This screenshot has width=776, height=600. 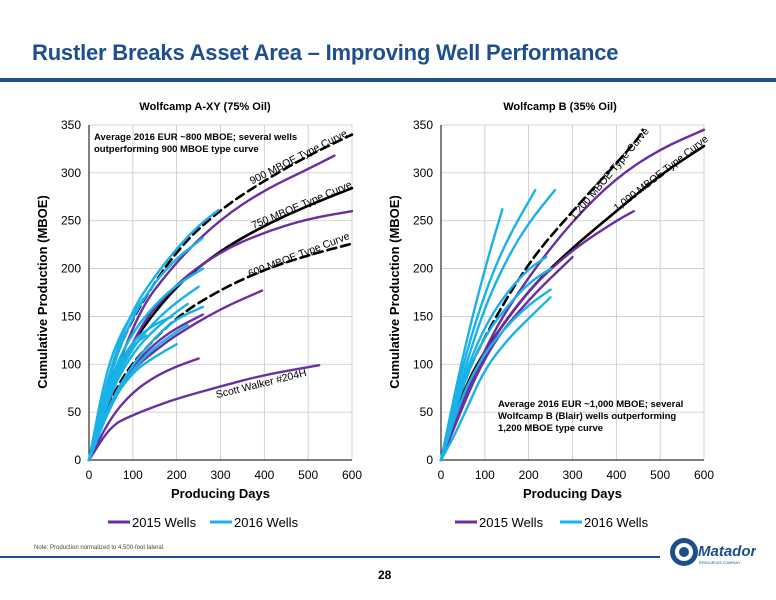 I want to click on chart-title: Wolfcamp A-XY (75% Oil), so click(x=205, y=107).